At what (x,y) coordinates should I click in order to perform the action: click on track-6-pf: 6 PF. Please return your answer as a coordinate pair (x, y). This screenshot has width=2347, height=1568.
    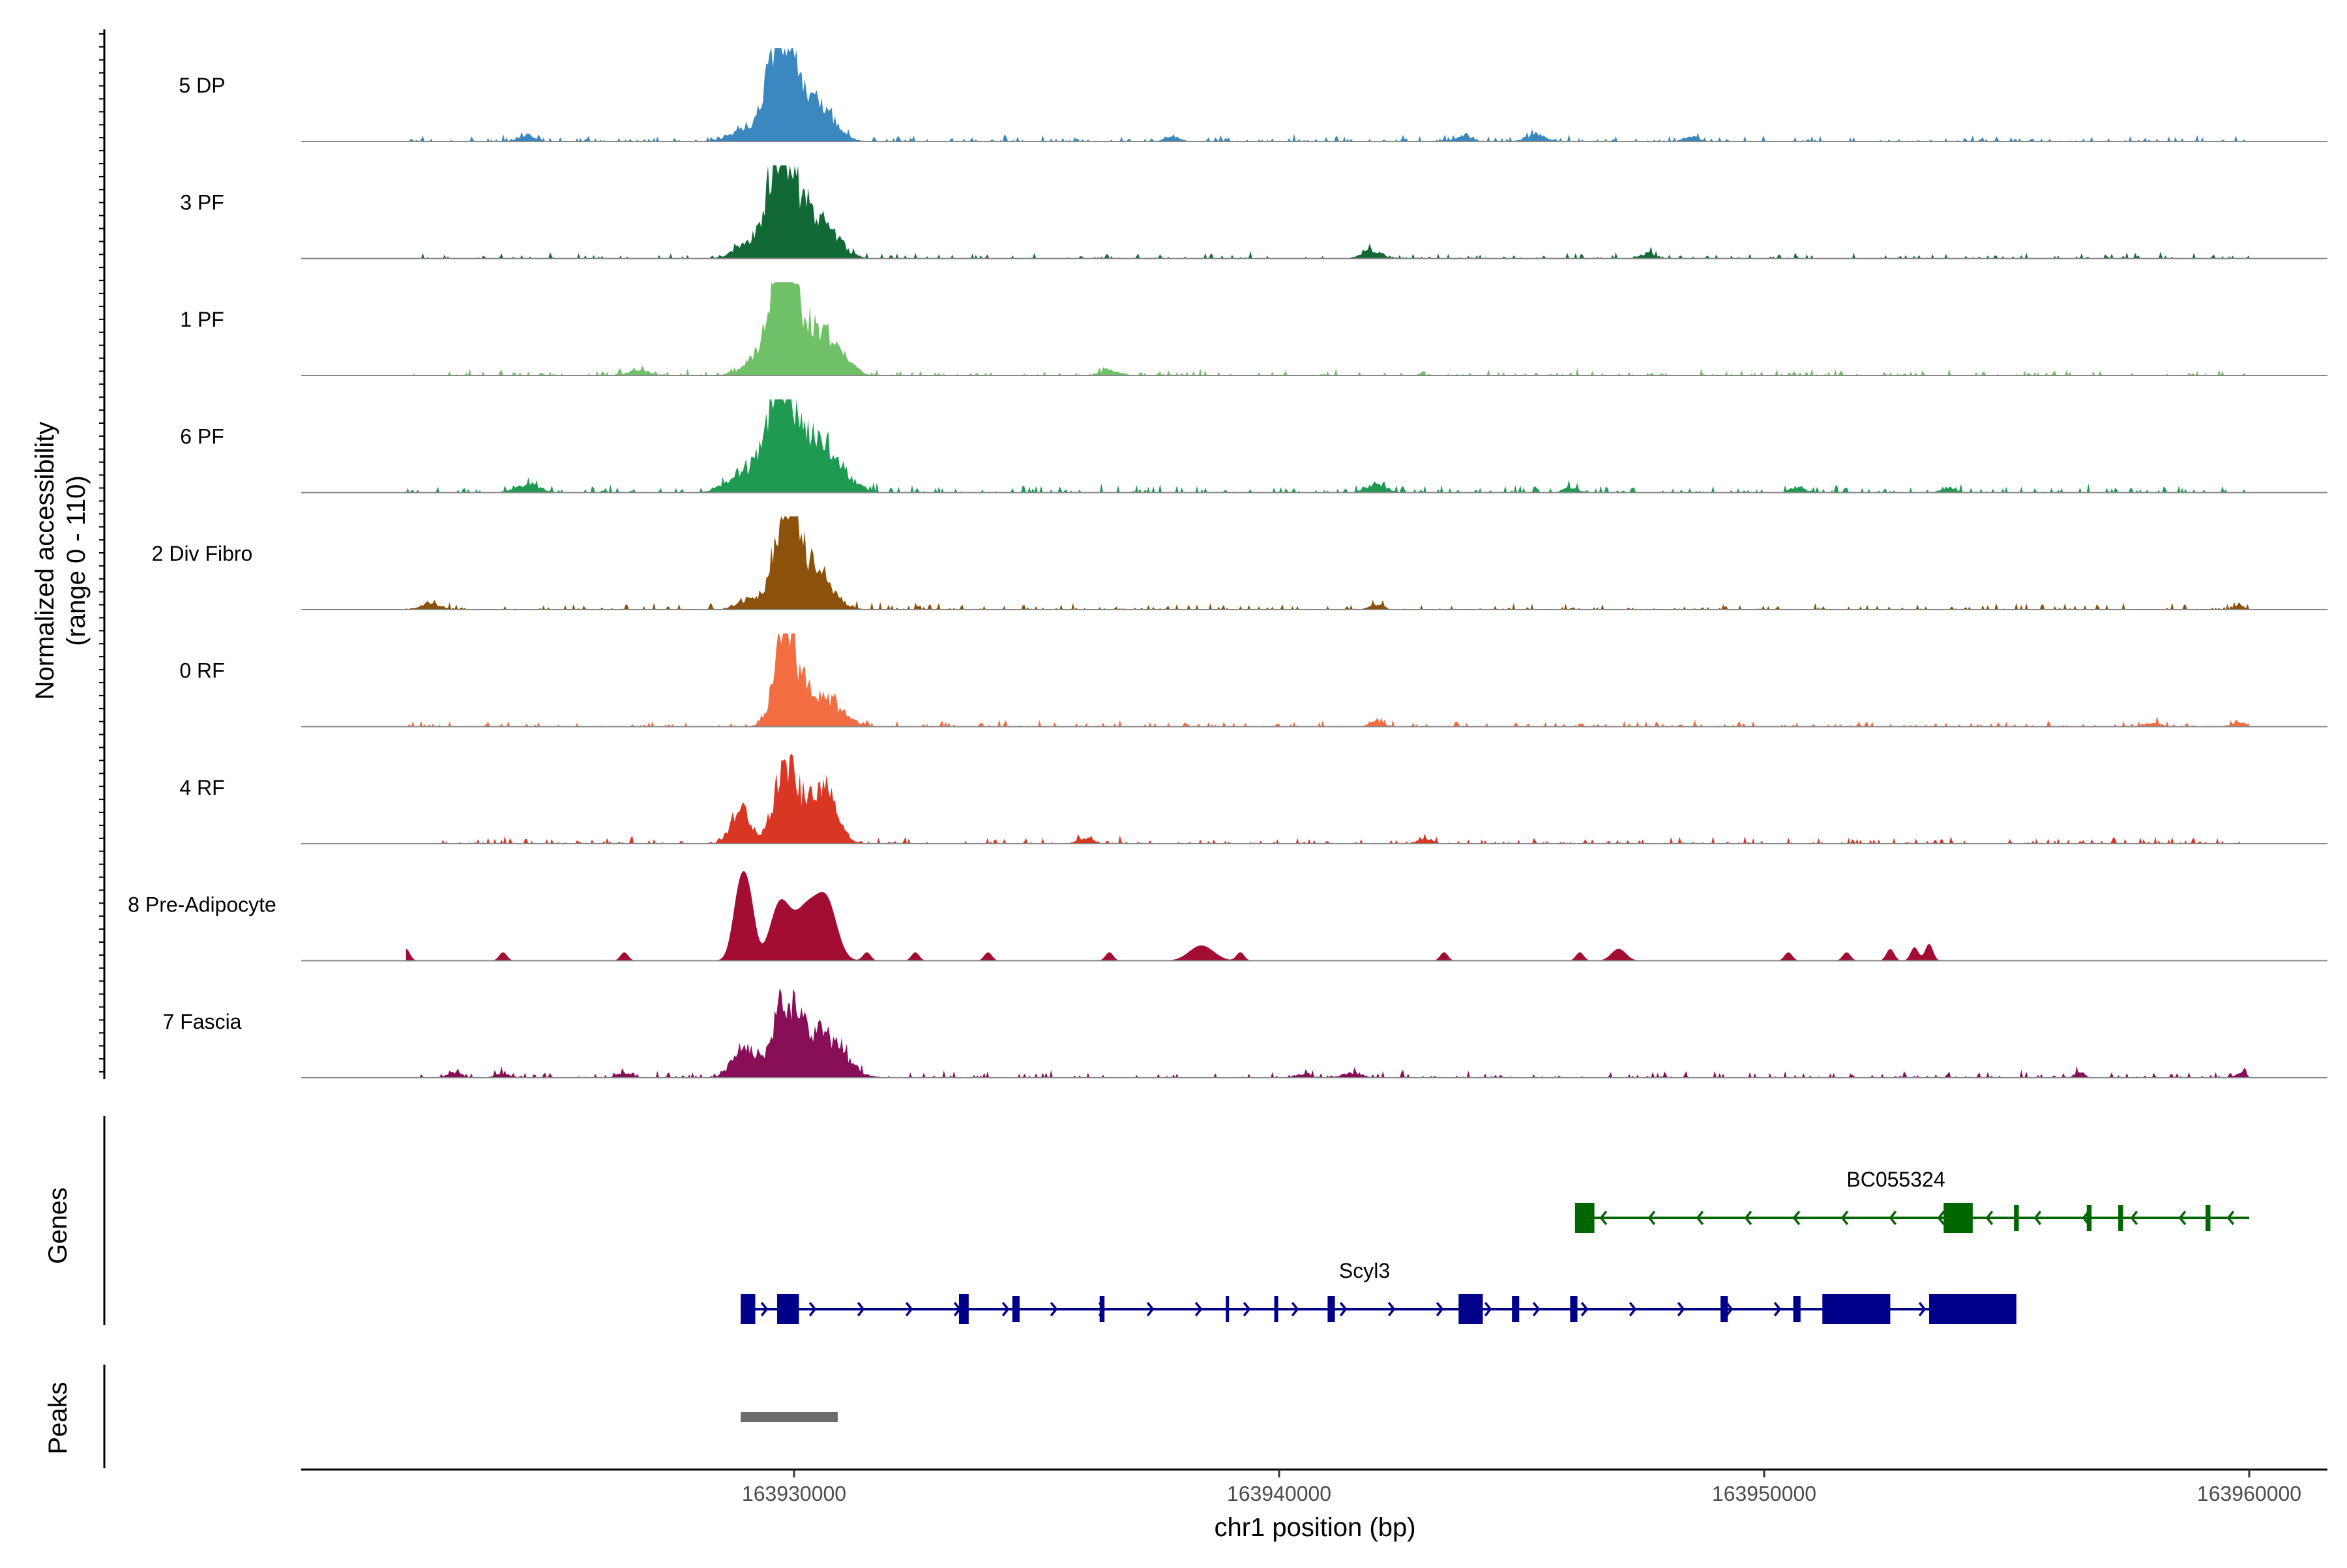
    Looking at the image, I should click on (1253, 447).